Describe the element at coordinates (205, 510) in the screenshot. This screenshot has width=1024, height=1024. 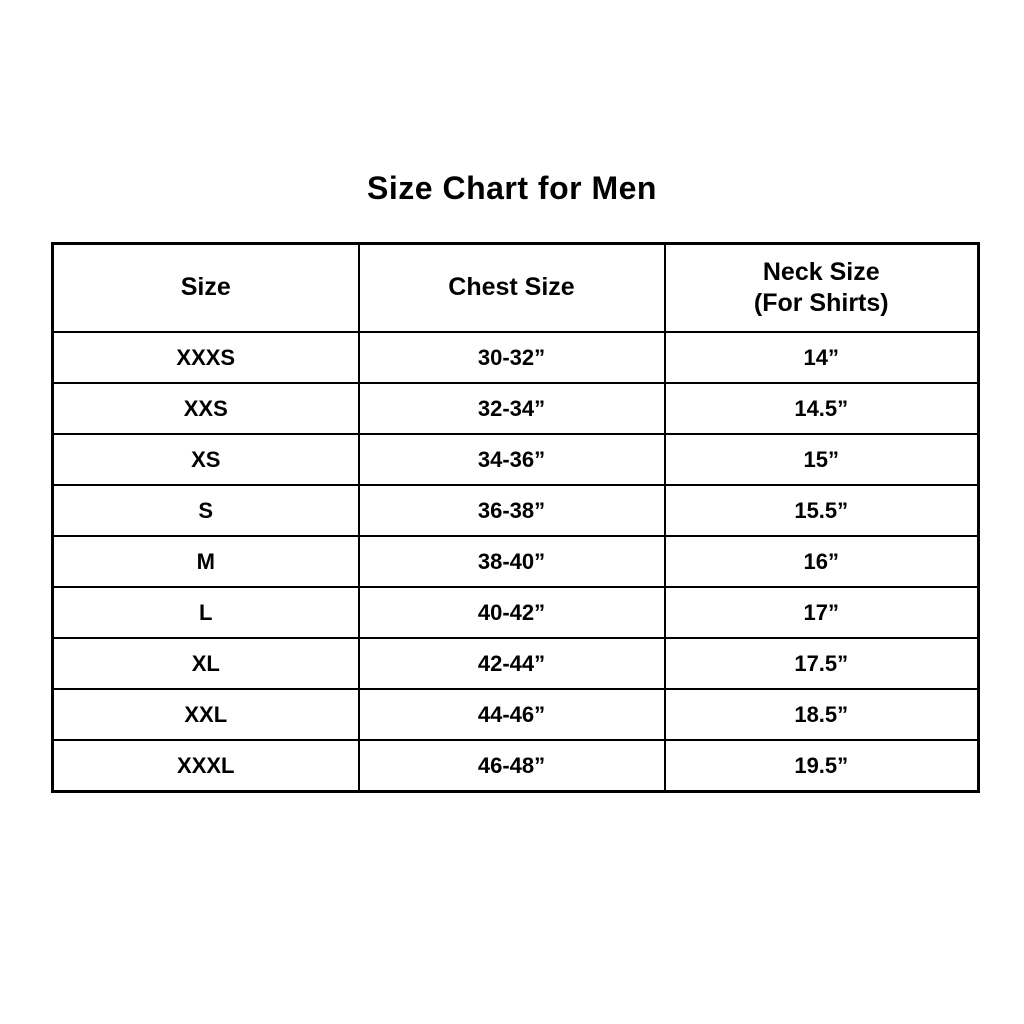
I see `size-cell: S` at that location.